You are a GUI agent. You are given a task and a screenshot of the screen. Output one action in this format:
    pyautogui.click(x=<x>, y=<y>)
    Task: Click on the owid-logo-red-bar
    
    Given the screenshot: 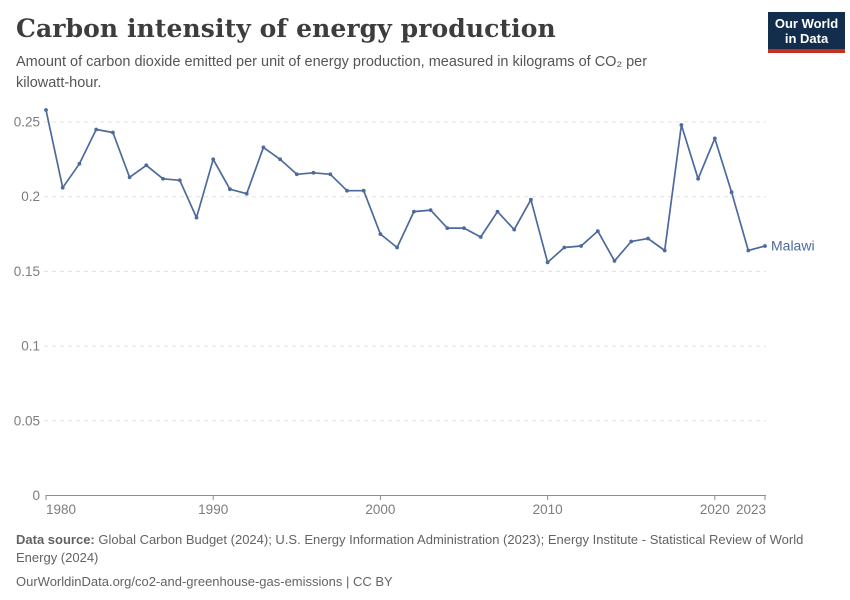 What is the action you would take?
    pyautogui.click(x=806, y=51)
    